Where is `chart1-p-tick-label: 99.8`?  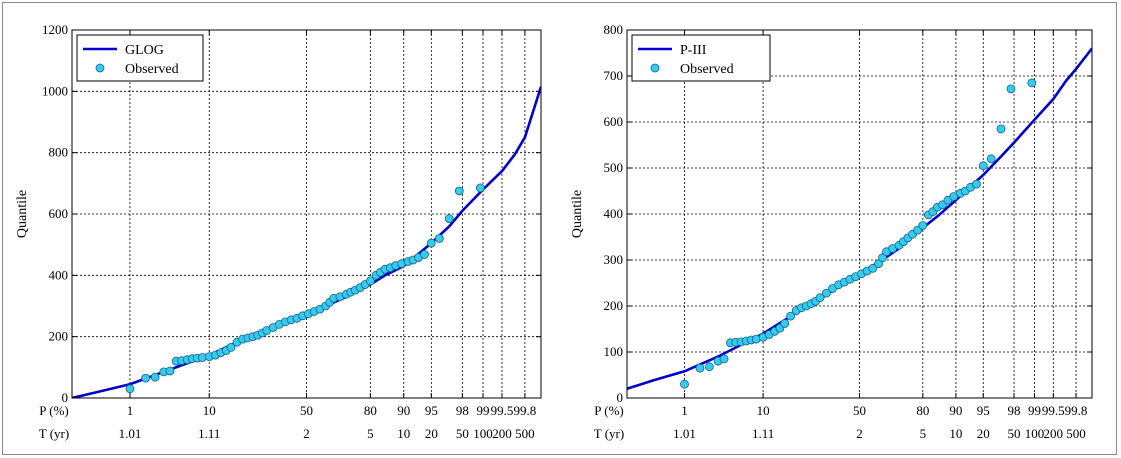 chart1-p-tick-label: 99.8 is located at coordinates (525, 410).